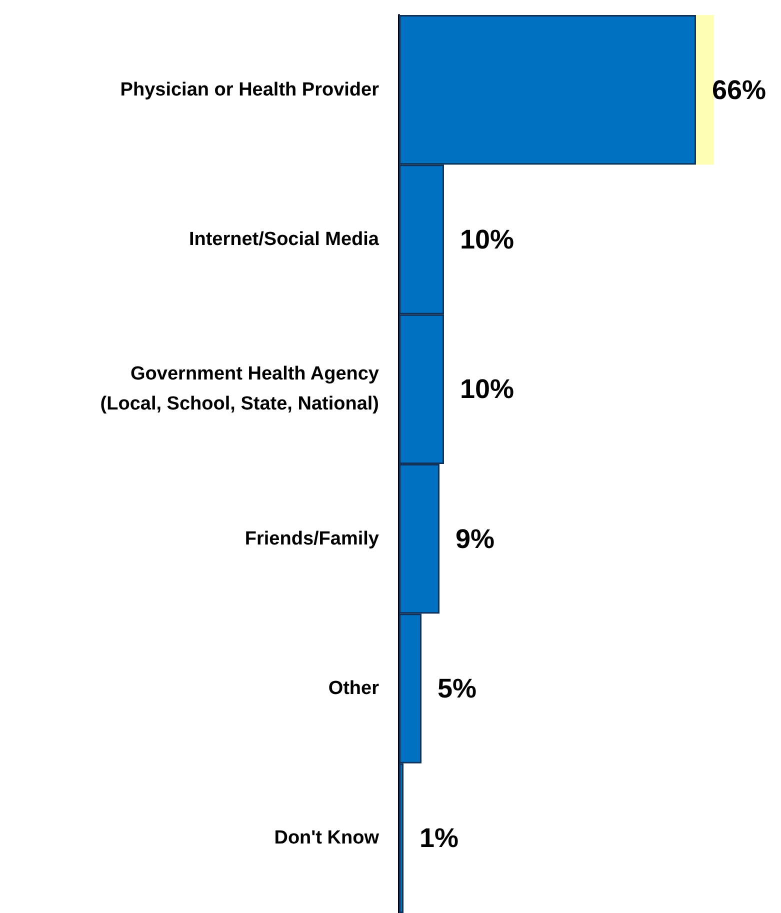 The height and width of the screenshot is (913, 781). What do you see at coordinates (439, 838) in the screenshot?
I see `data-label: 1%` at bounding box center [439, 838].